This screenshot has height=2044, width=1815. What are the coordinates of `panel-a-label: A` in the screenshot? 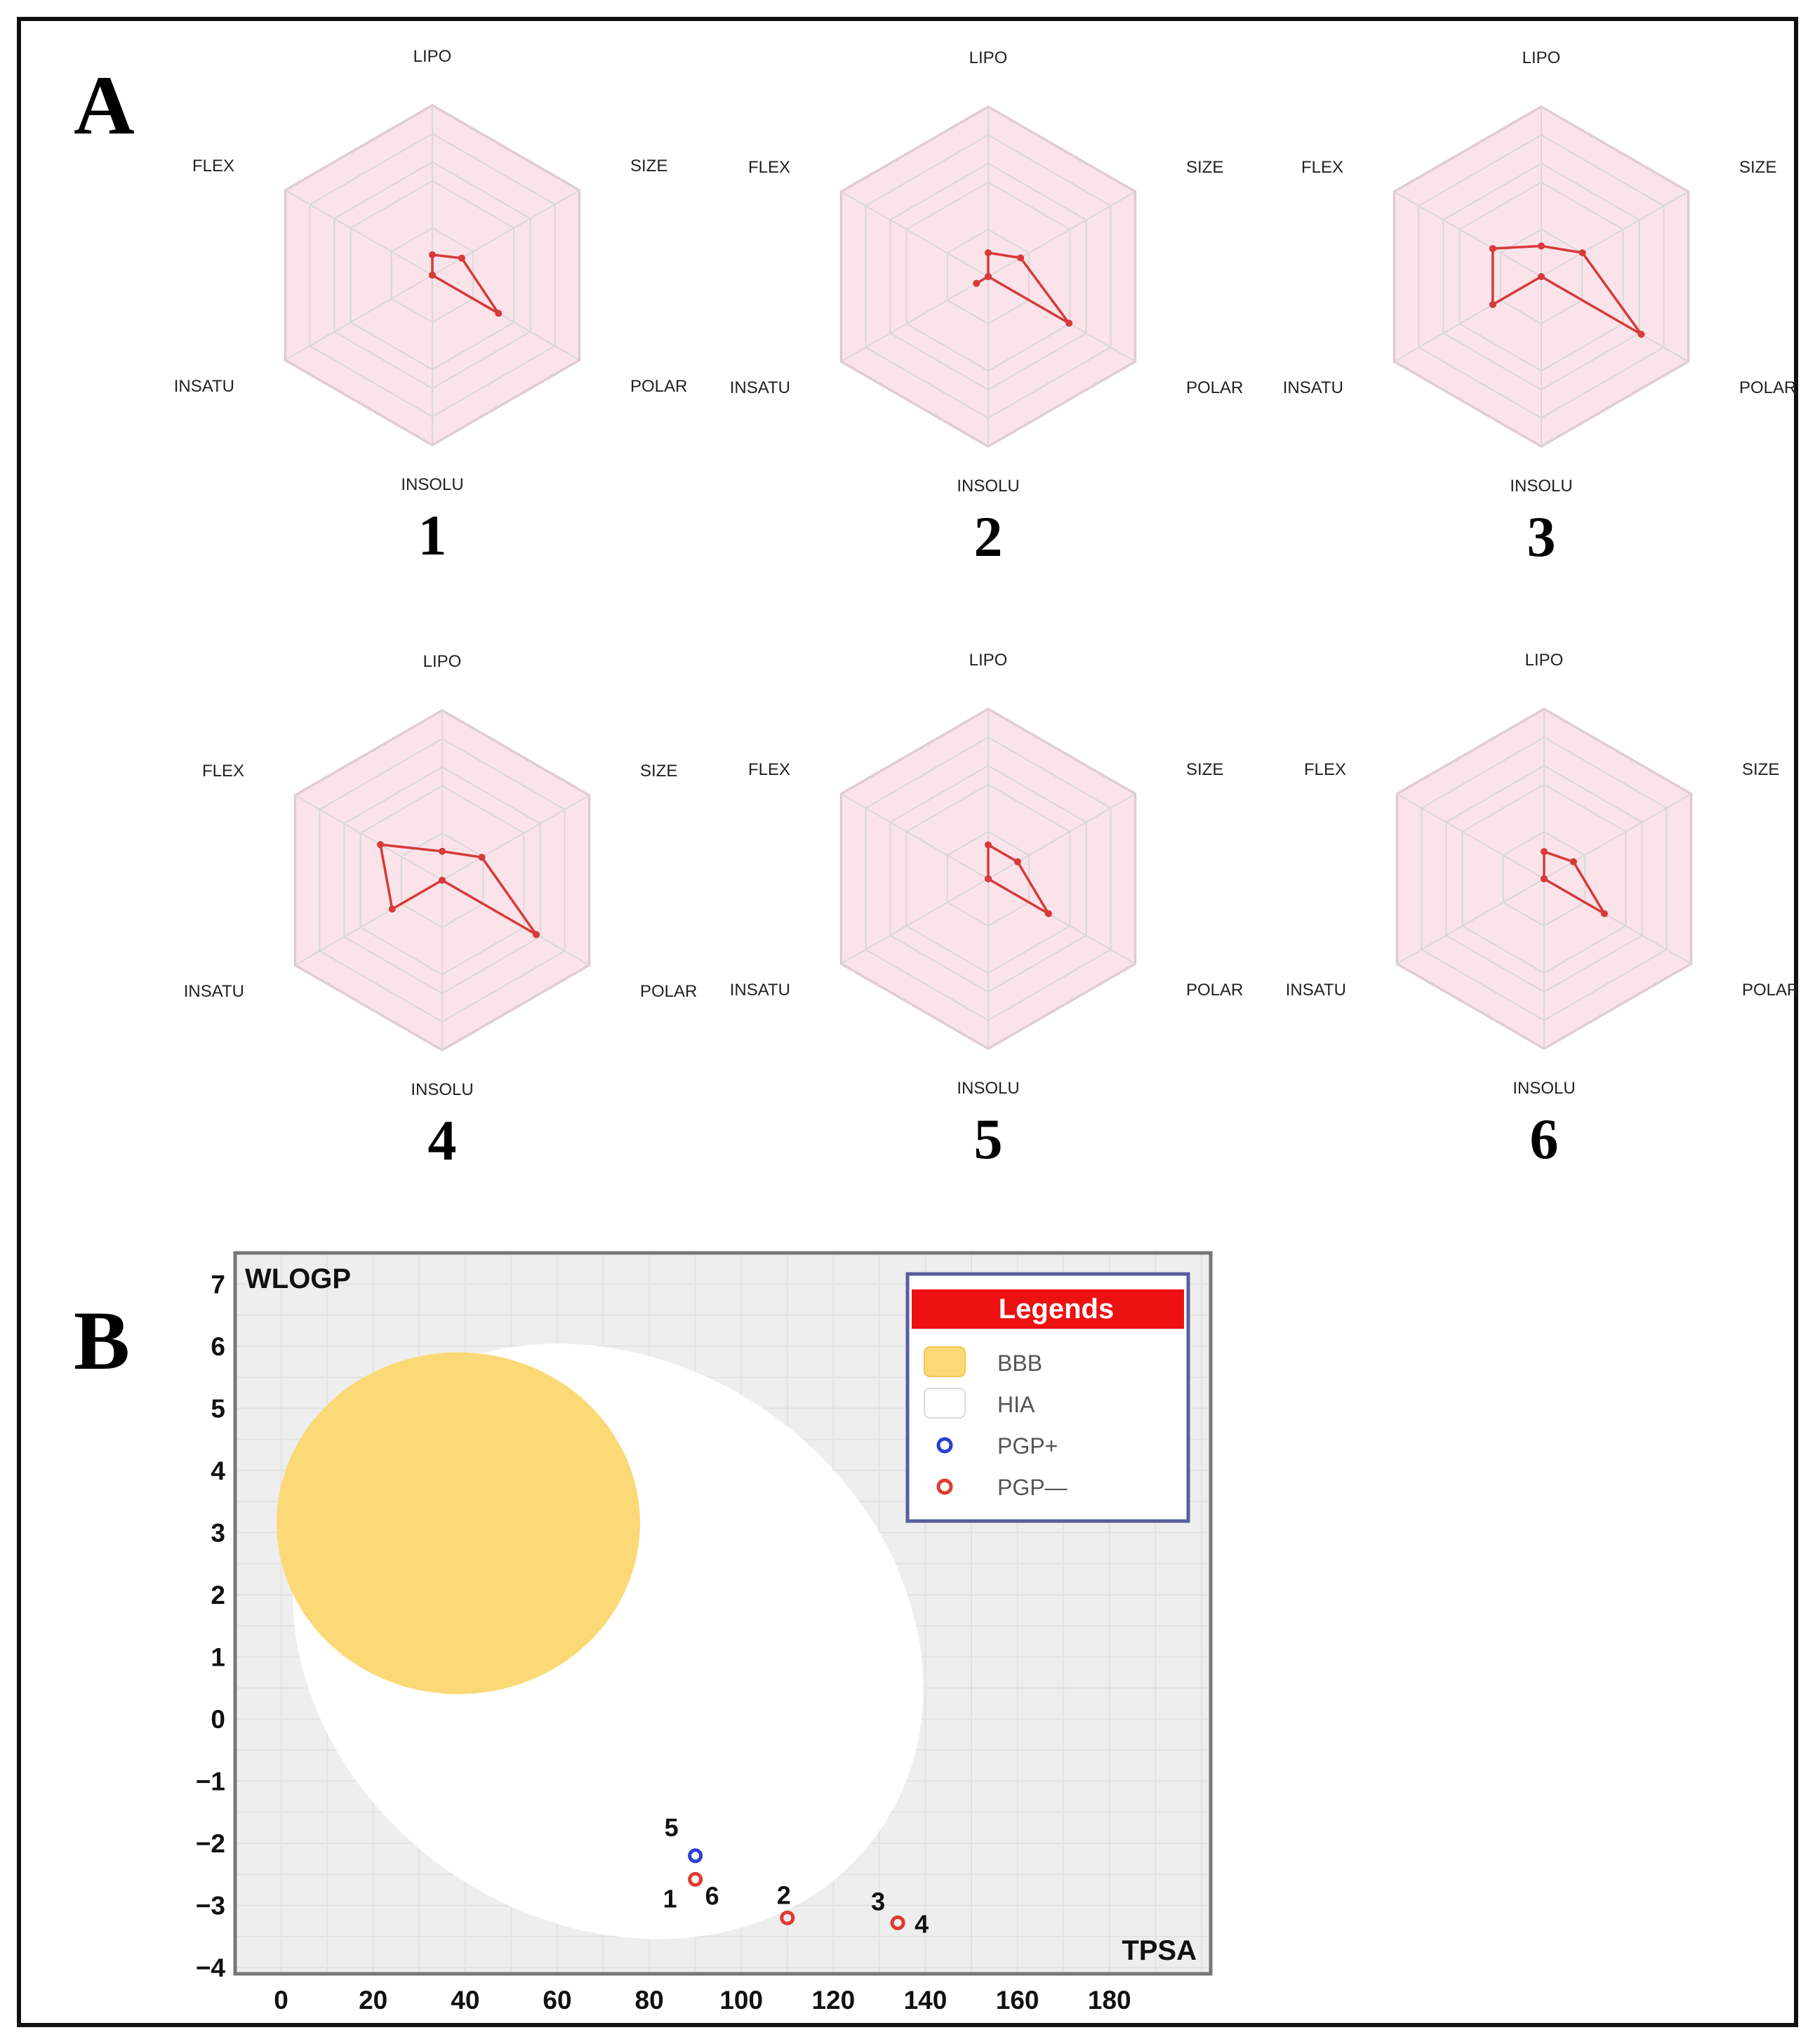 It's located at (105, 105).